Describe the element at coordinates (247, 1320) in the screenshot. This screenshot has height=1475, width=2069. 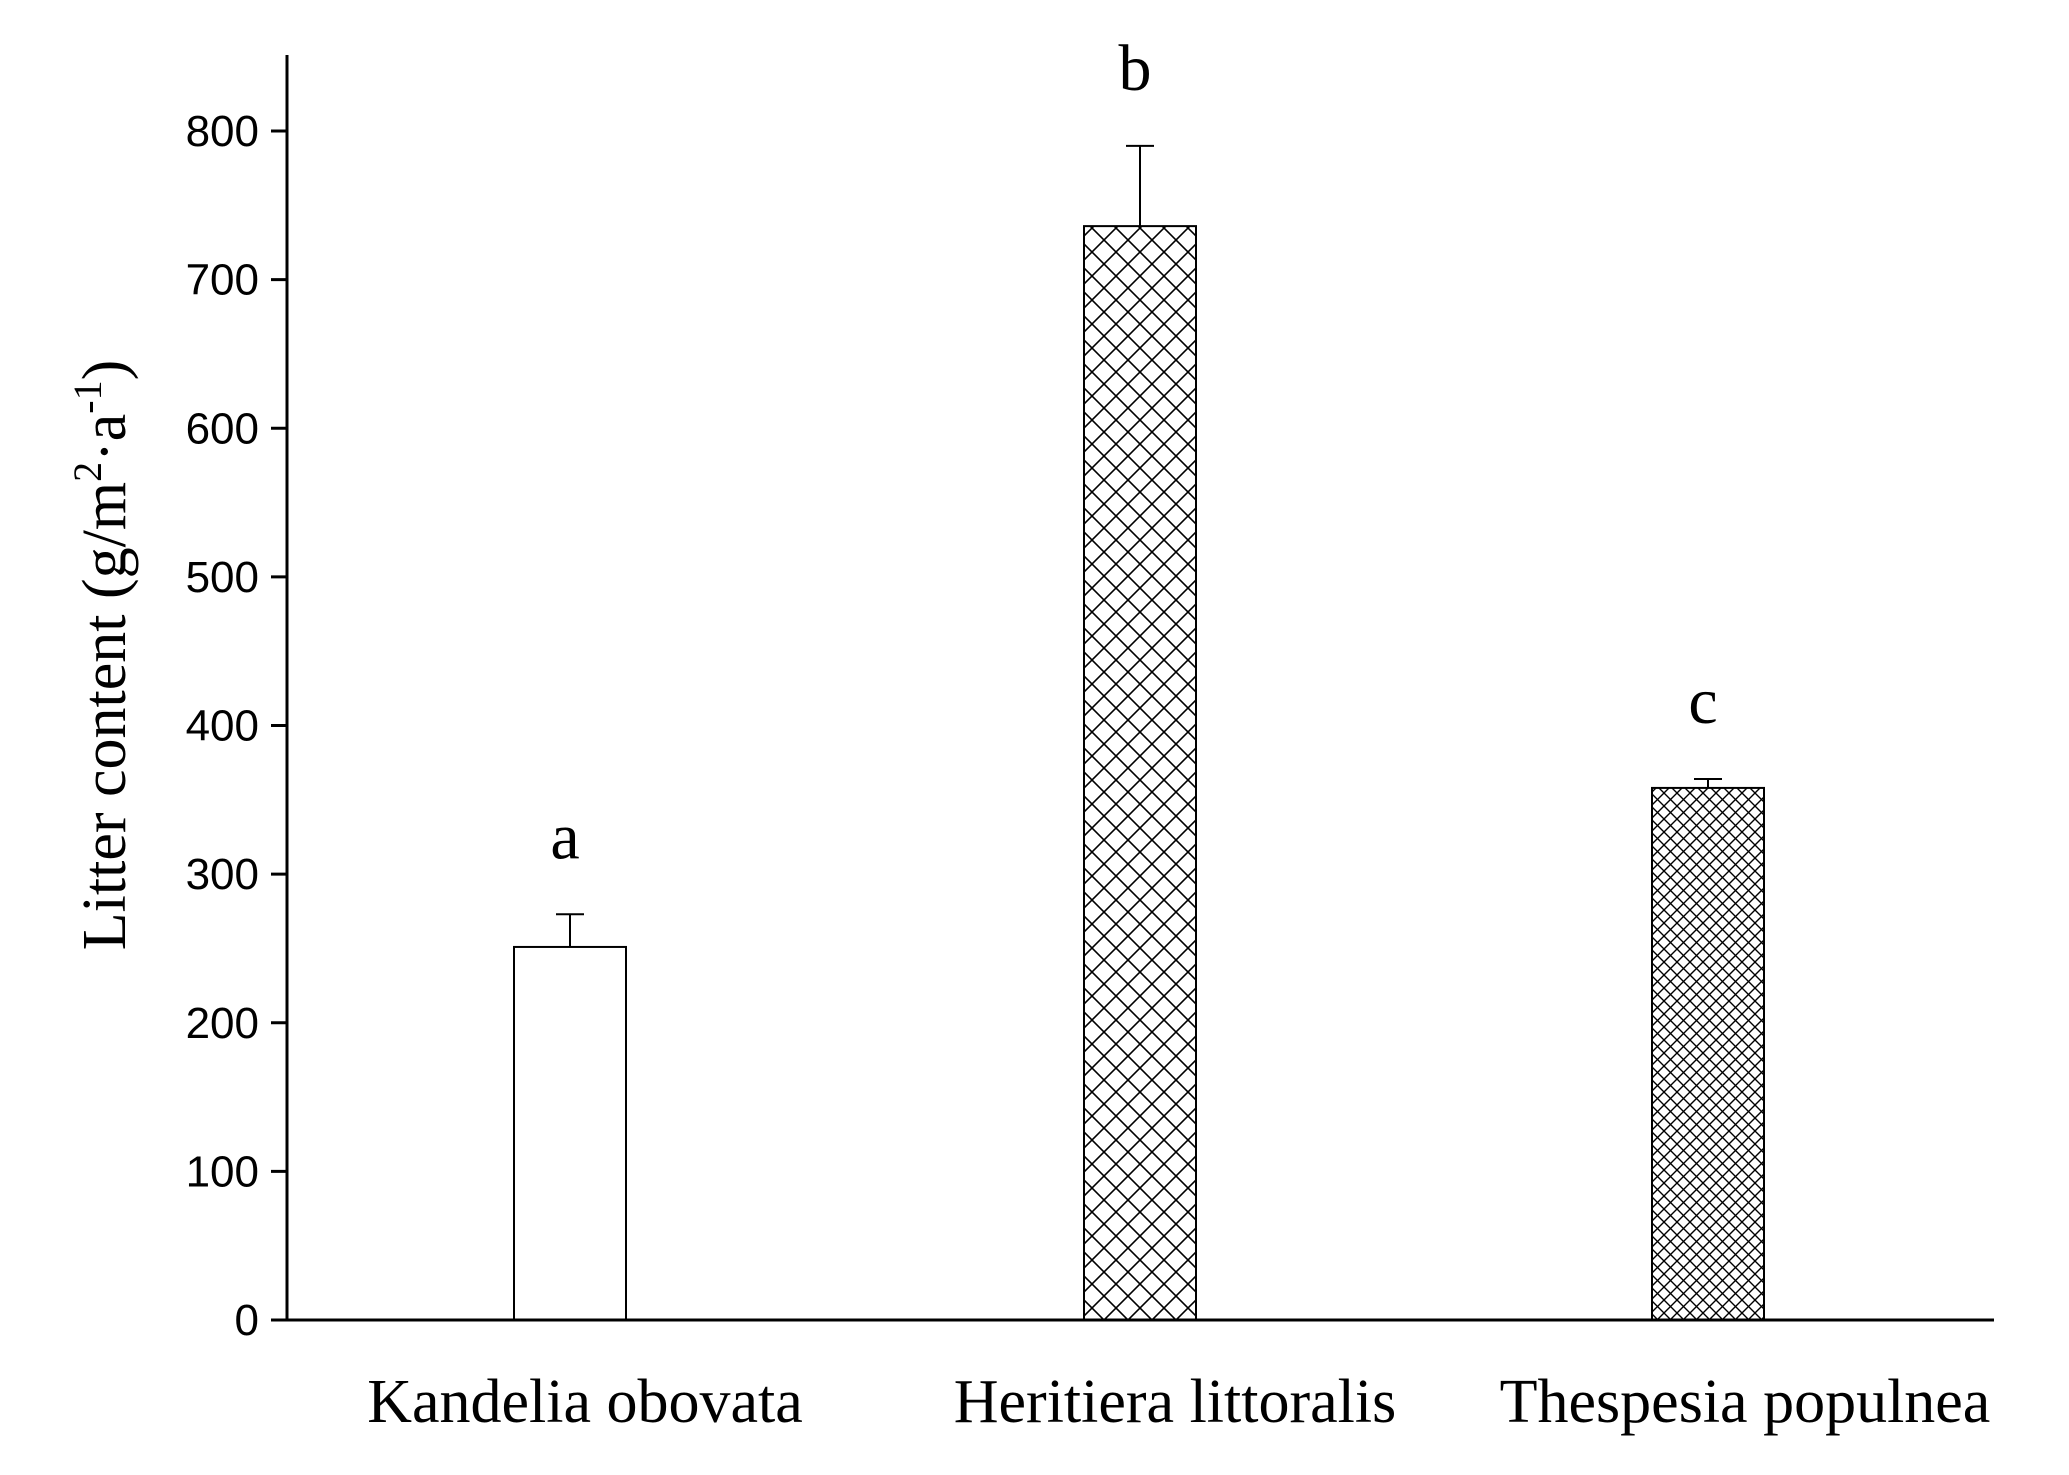
I see `y-tick-label: 0` at that location.